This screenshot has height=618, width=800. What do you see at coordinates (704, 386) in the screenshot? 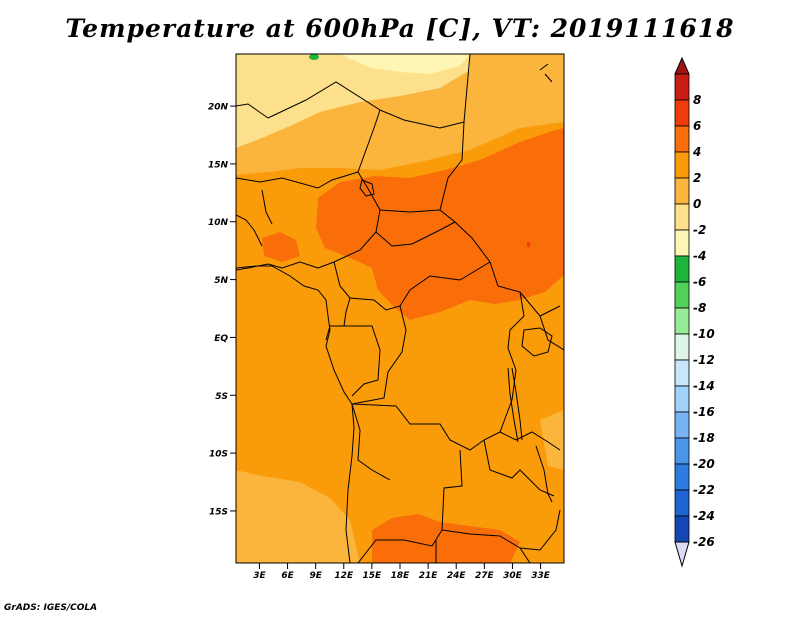
I see `colorbar-label: -14` at bounding box center [704, 386].